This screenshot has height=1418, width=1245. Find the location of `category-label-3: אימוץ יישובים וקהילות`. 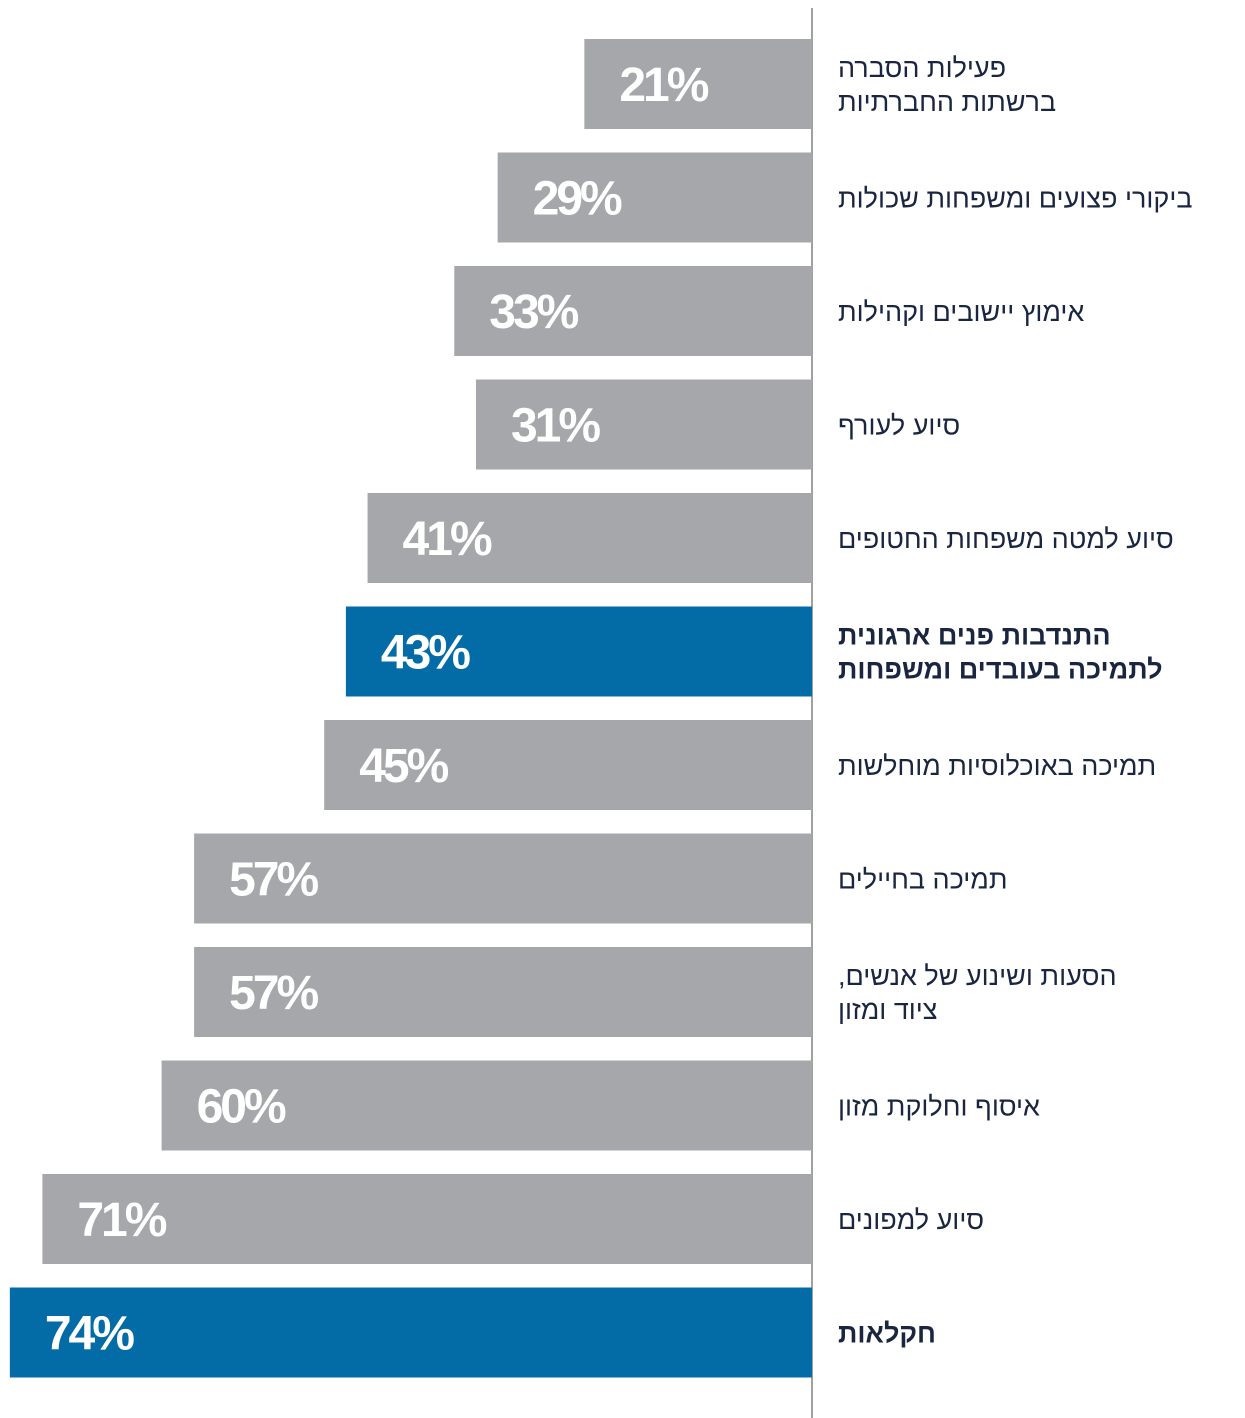

category-label-3: אימוץ יישובים וקהילות is located at coordinates (961, 312).